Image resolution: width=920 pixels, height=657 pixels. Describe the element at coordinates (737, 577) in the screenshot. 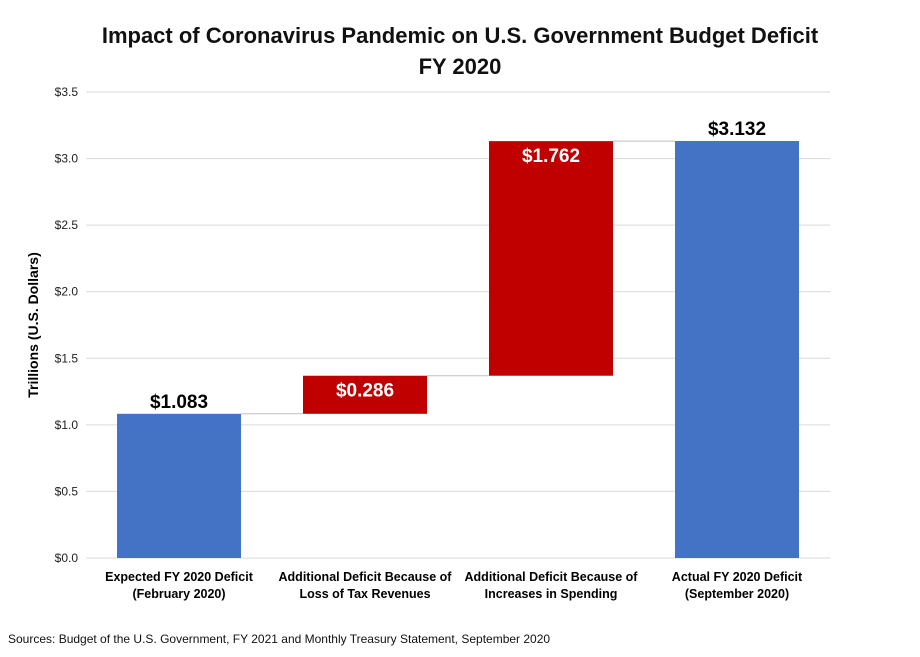

I see `x-category-label-line: Actual FY 2020 Deficit` at that location.